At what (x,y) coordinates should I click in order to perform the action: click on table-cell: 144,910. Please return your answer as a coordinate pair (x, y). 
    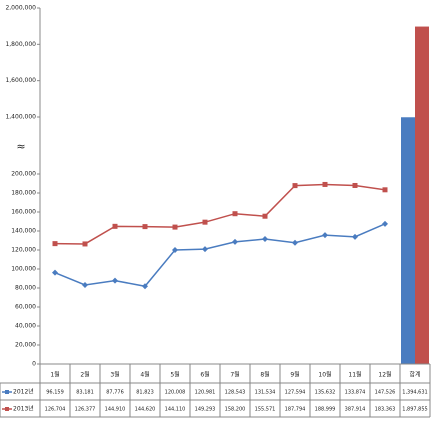
    Looking at the image, I should click on (115, 410).